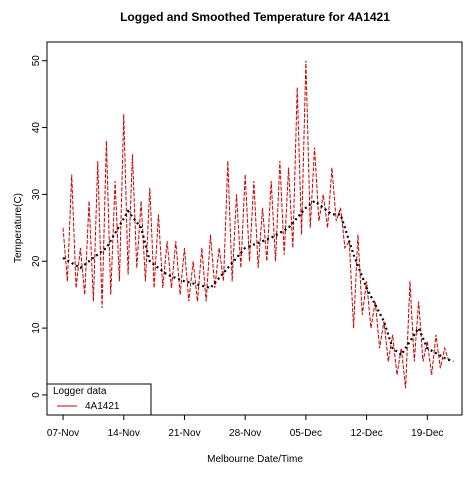 This screenshot has height=479, width=474. Describe the element at coordinates (36, 261) in the screenshot. I see `y-tick-label: 20` at that location.